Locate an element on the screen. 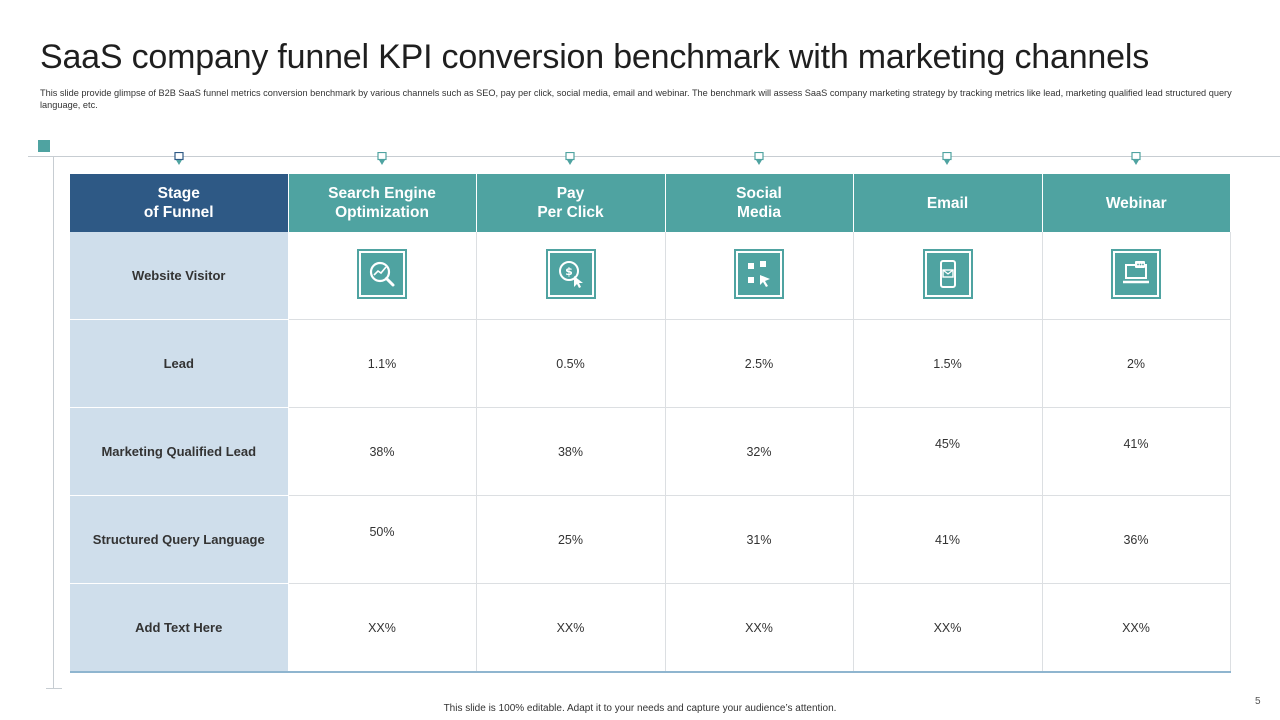 The width and height of the screenshot is (1280, 720). accent-square is located at coordinates (44, 146).